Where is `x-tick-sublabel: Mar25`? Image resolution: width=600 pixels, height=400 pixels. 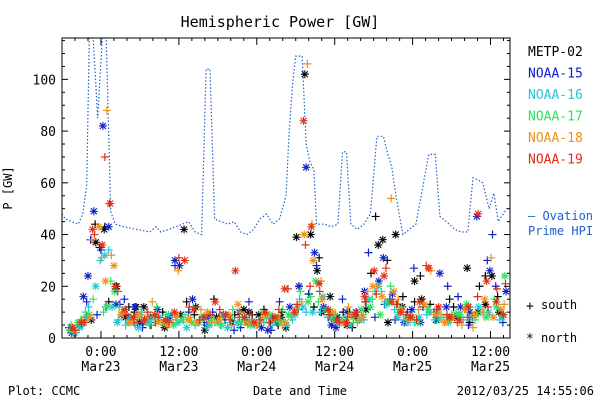 x-tick-sublabel: Mar25 is located at coordinates (412, 367).